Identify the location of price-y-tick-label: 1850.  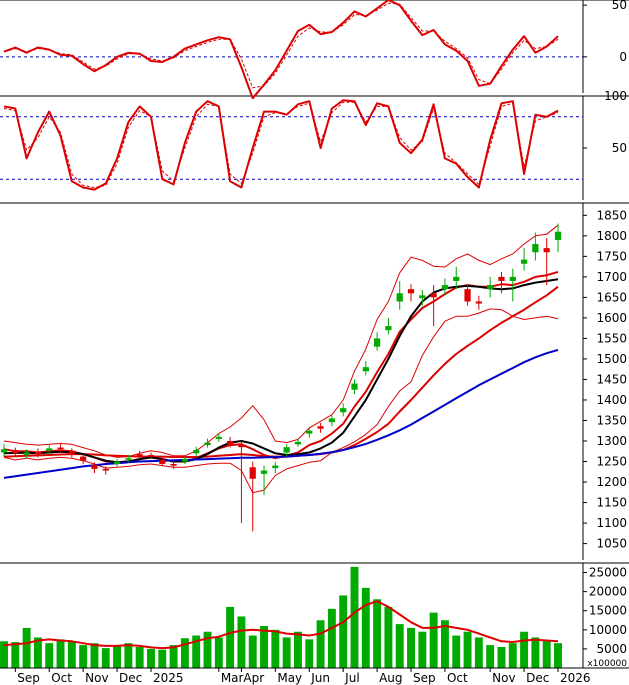
(611, 215).